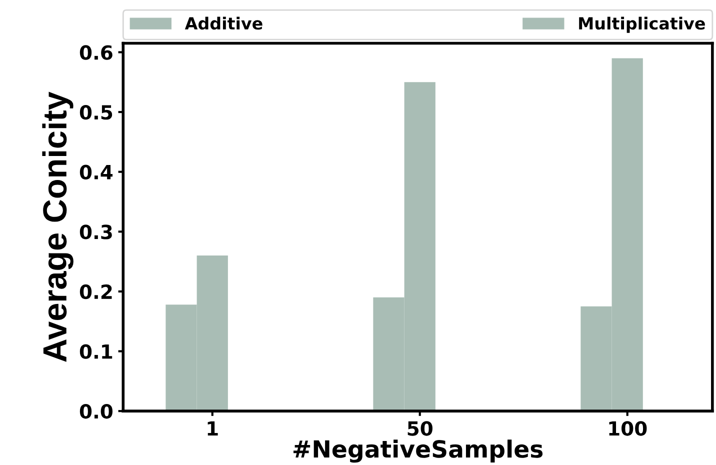  What do you see at coordinates (420, 428) in the screenshot?
I see `x-tick-label: 50` at bounding box center [420, 428].